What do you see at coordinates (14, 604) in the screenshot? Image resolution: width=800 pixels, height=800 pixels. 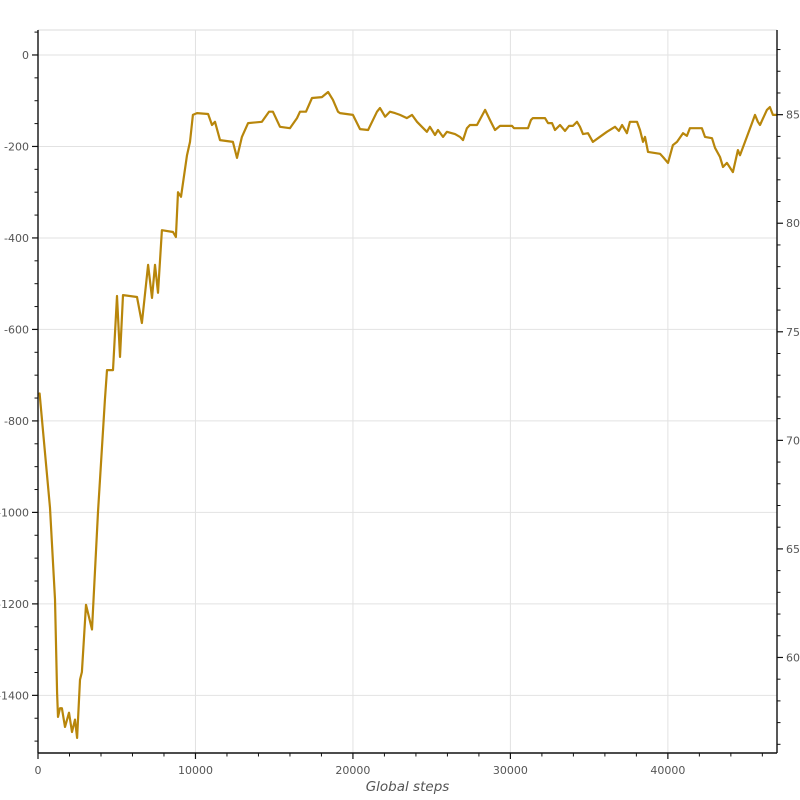 I see `left-axis-tick-label: -1200` at bounding box center [14, 604].